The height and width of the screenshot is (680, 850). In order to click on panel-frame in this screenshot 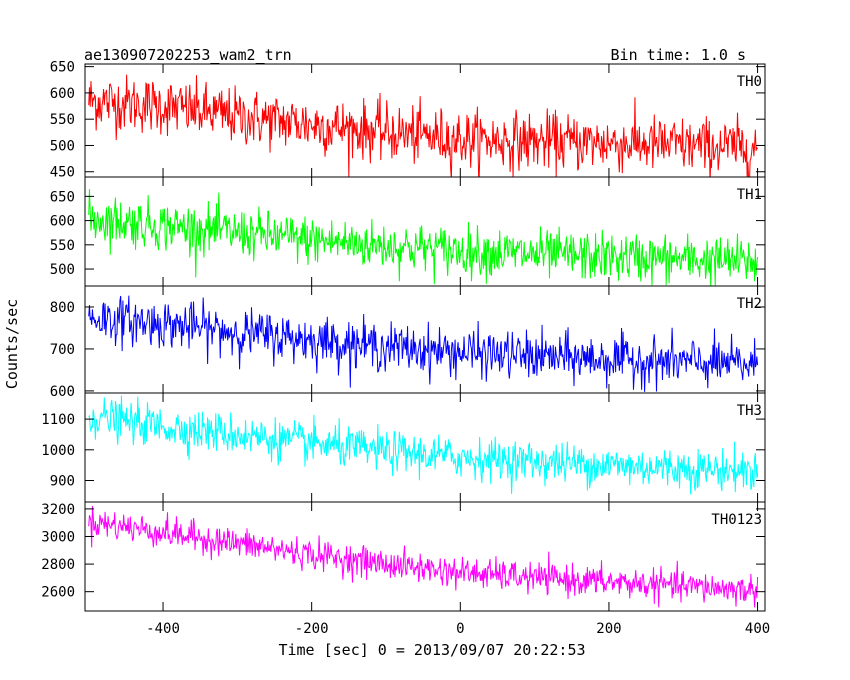, I will do `click(425, 556)`.